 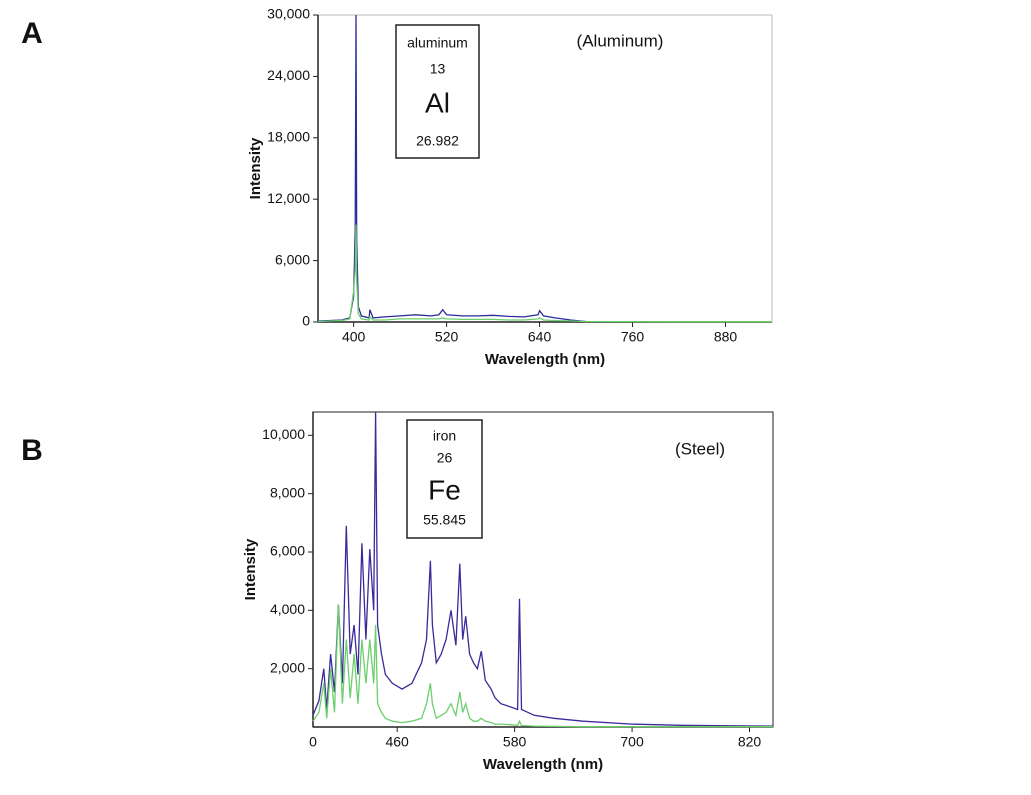 I want to click on x-tick-label: 760, so click(x=633, y=337).